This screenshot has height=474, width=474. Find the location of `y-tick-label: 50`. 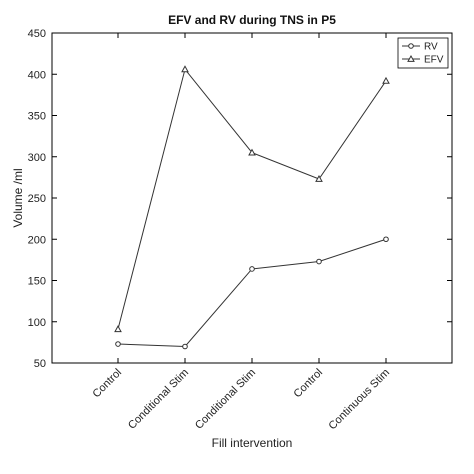

y-tick-label: 50 is located at coordinates (40, 364).